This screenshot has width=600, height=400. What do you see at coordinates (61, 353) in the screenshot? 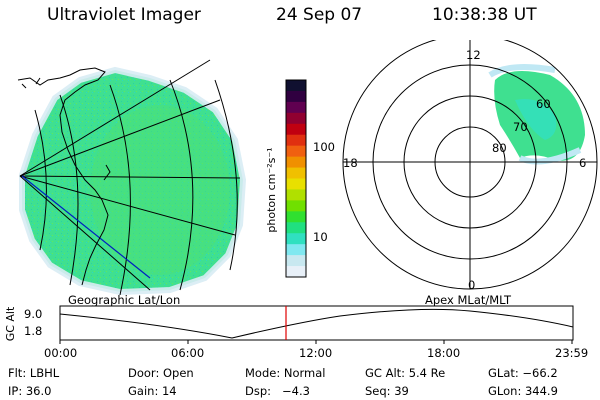
I see `time-tick-0000: 00:00` at bounding box center [61, 353].